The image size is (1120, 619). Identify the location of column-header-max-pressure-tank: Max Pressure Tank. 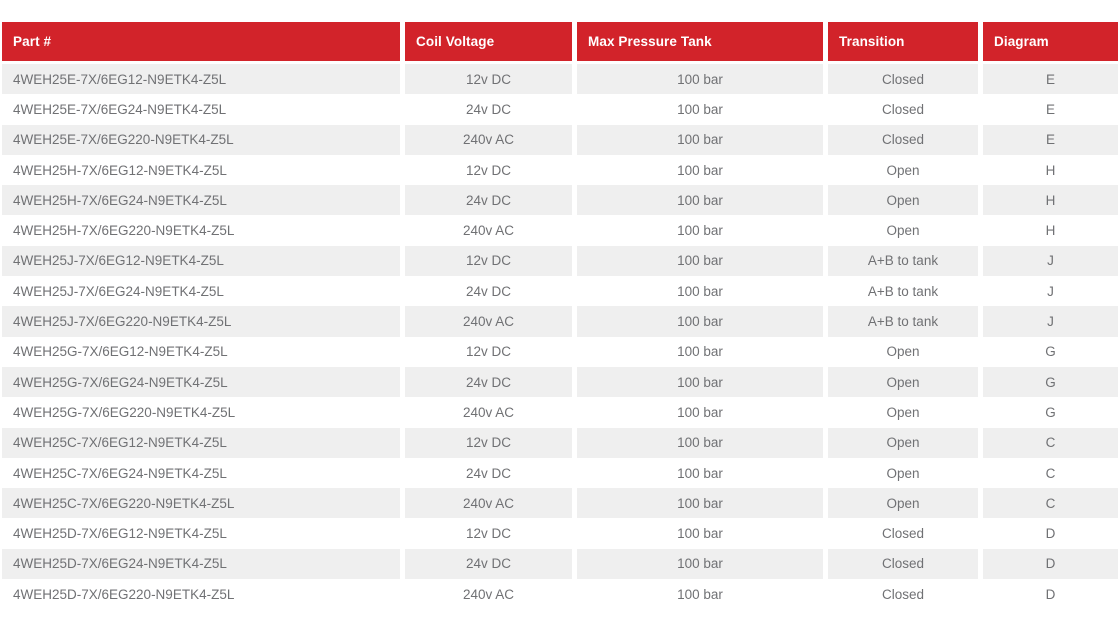
(700, 41).